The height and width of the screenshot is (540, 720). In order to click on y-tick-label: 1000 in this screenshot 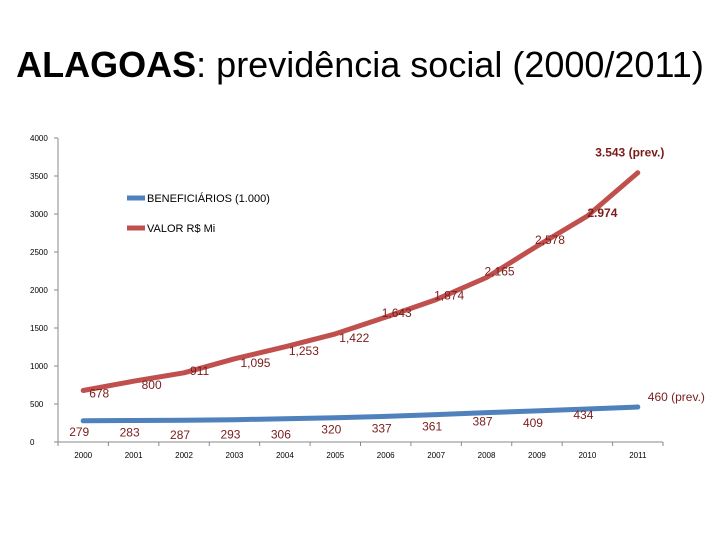, I will do `click(39, 366)`.